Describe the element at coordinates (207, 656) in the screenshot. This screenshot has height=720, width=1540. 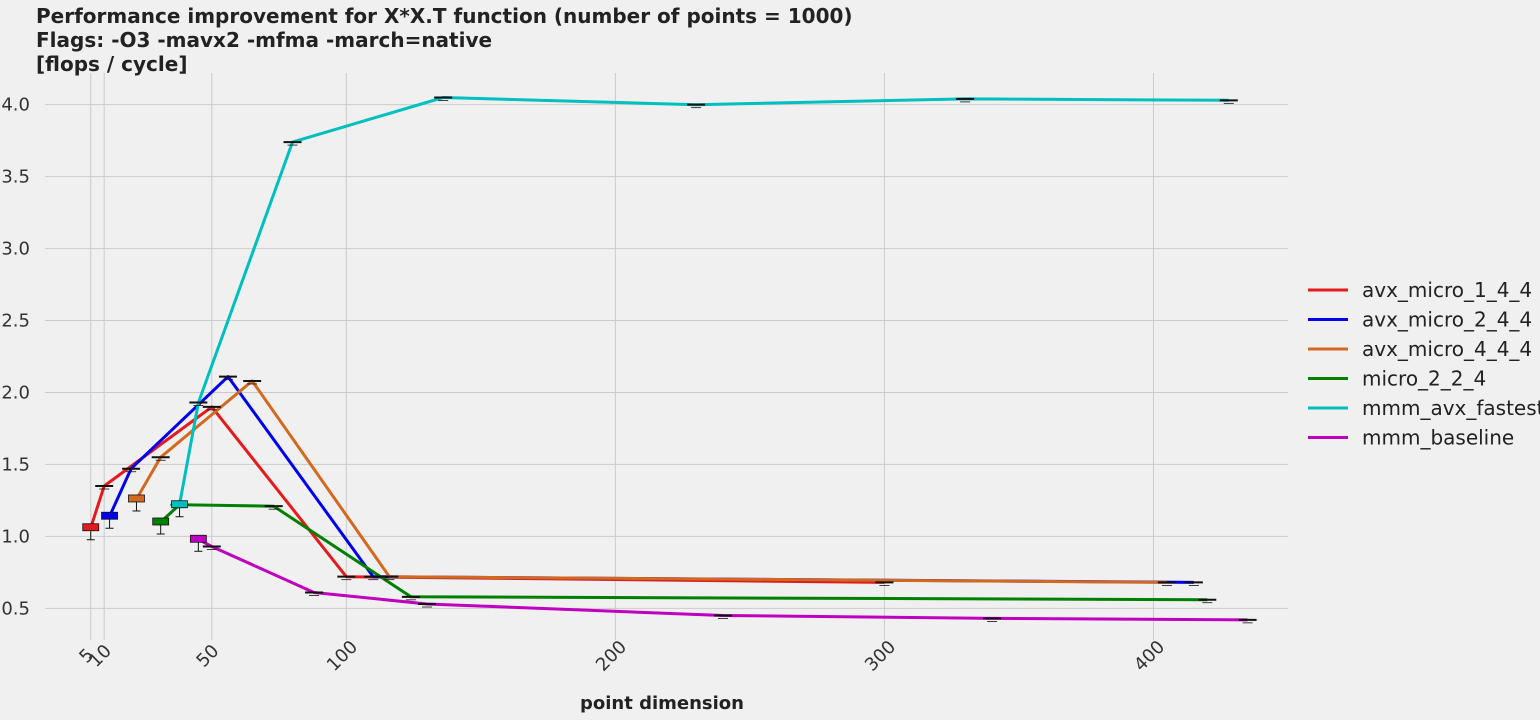
I see `x-tick-label-2: 50` at that location.